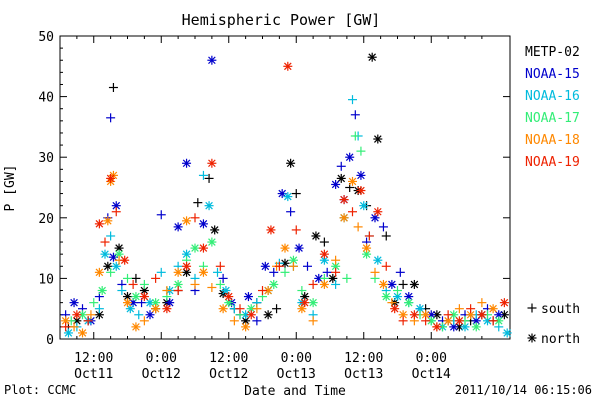 The width and height of the screenshot is (600, 400). What do you see at coordinates (560, 339) in the screenshot?
I see `marker-legend-label: north` at bounding box center [560, 339].